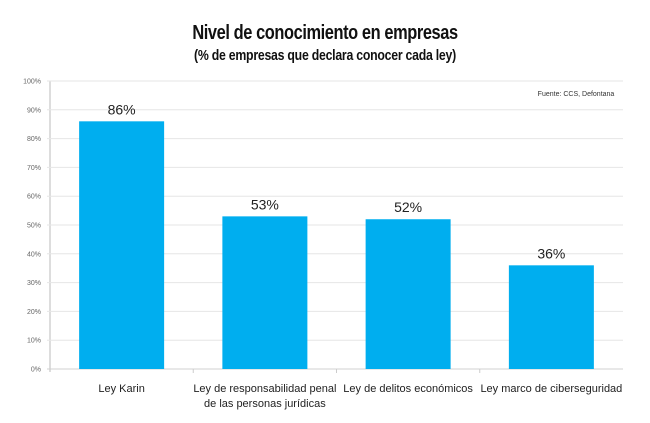 The height and width of the screenshot is (423, 650). What do you see at coordinates (121, 389) in the screenshot?
I see `x-tick-label: Ley Karin` at bounding box center [121, 389].